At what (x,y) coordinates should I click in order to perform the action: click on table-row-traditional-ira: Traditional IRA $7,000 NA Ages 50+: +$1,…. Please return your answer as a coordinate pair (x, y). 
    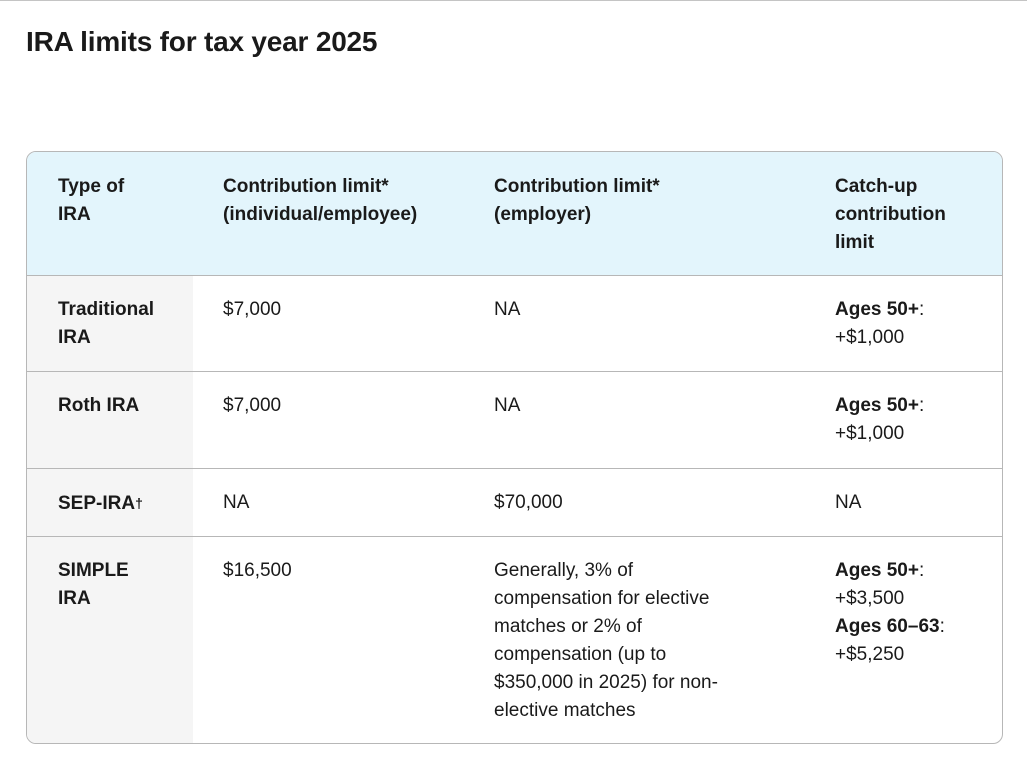
    Looking at the image, I should click on (514, 323).